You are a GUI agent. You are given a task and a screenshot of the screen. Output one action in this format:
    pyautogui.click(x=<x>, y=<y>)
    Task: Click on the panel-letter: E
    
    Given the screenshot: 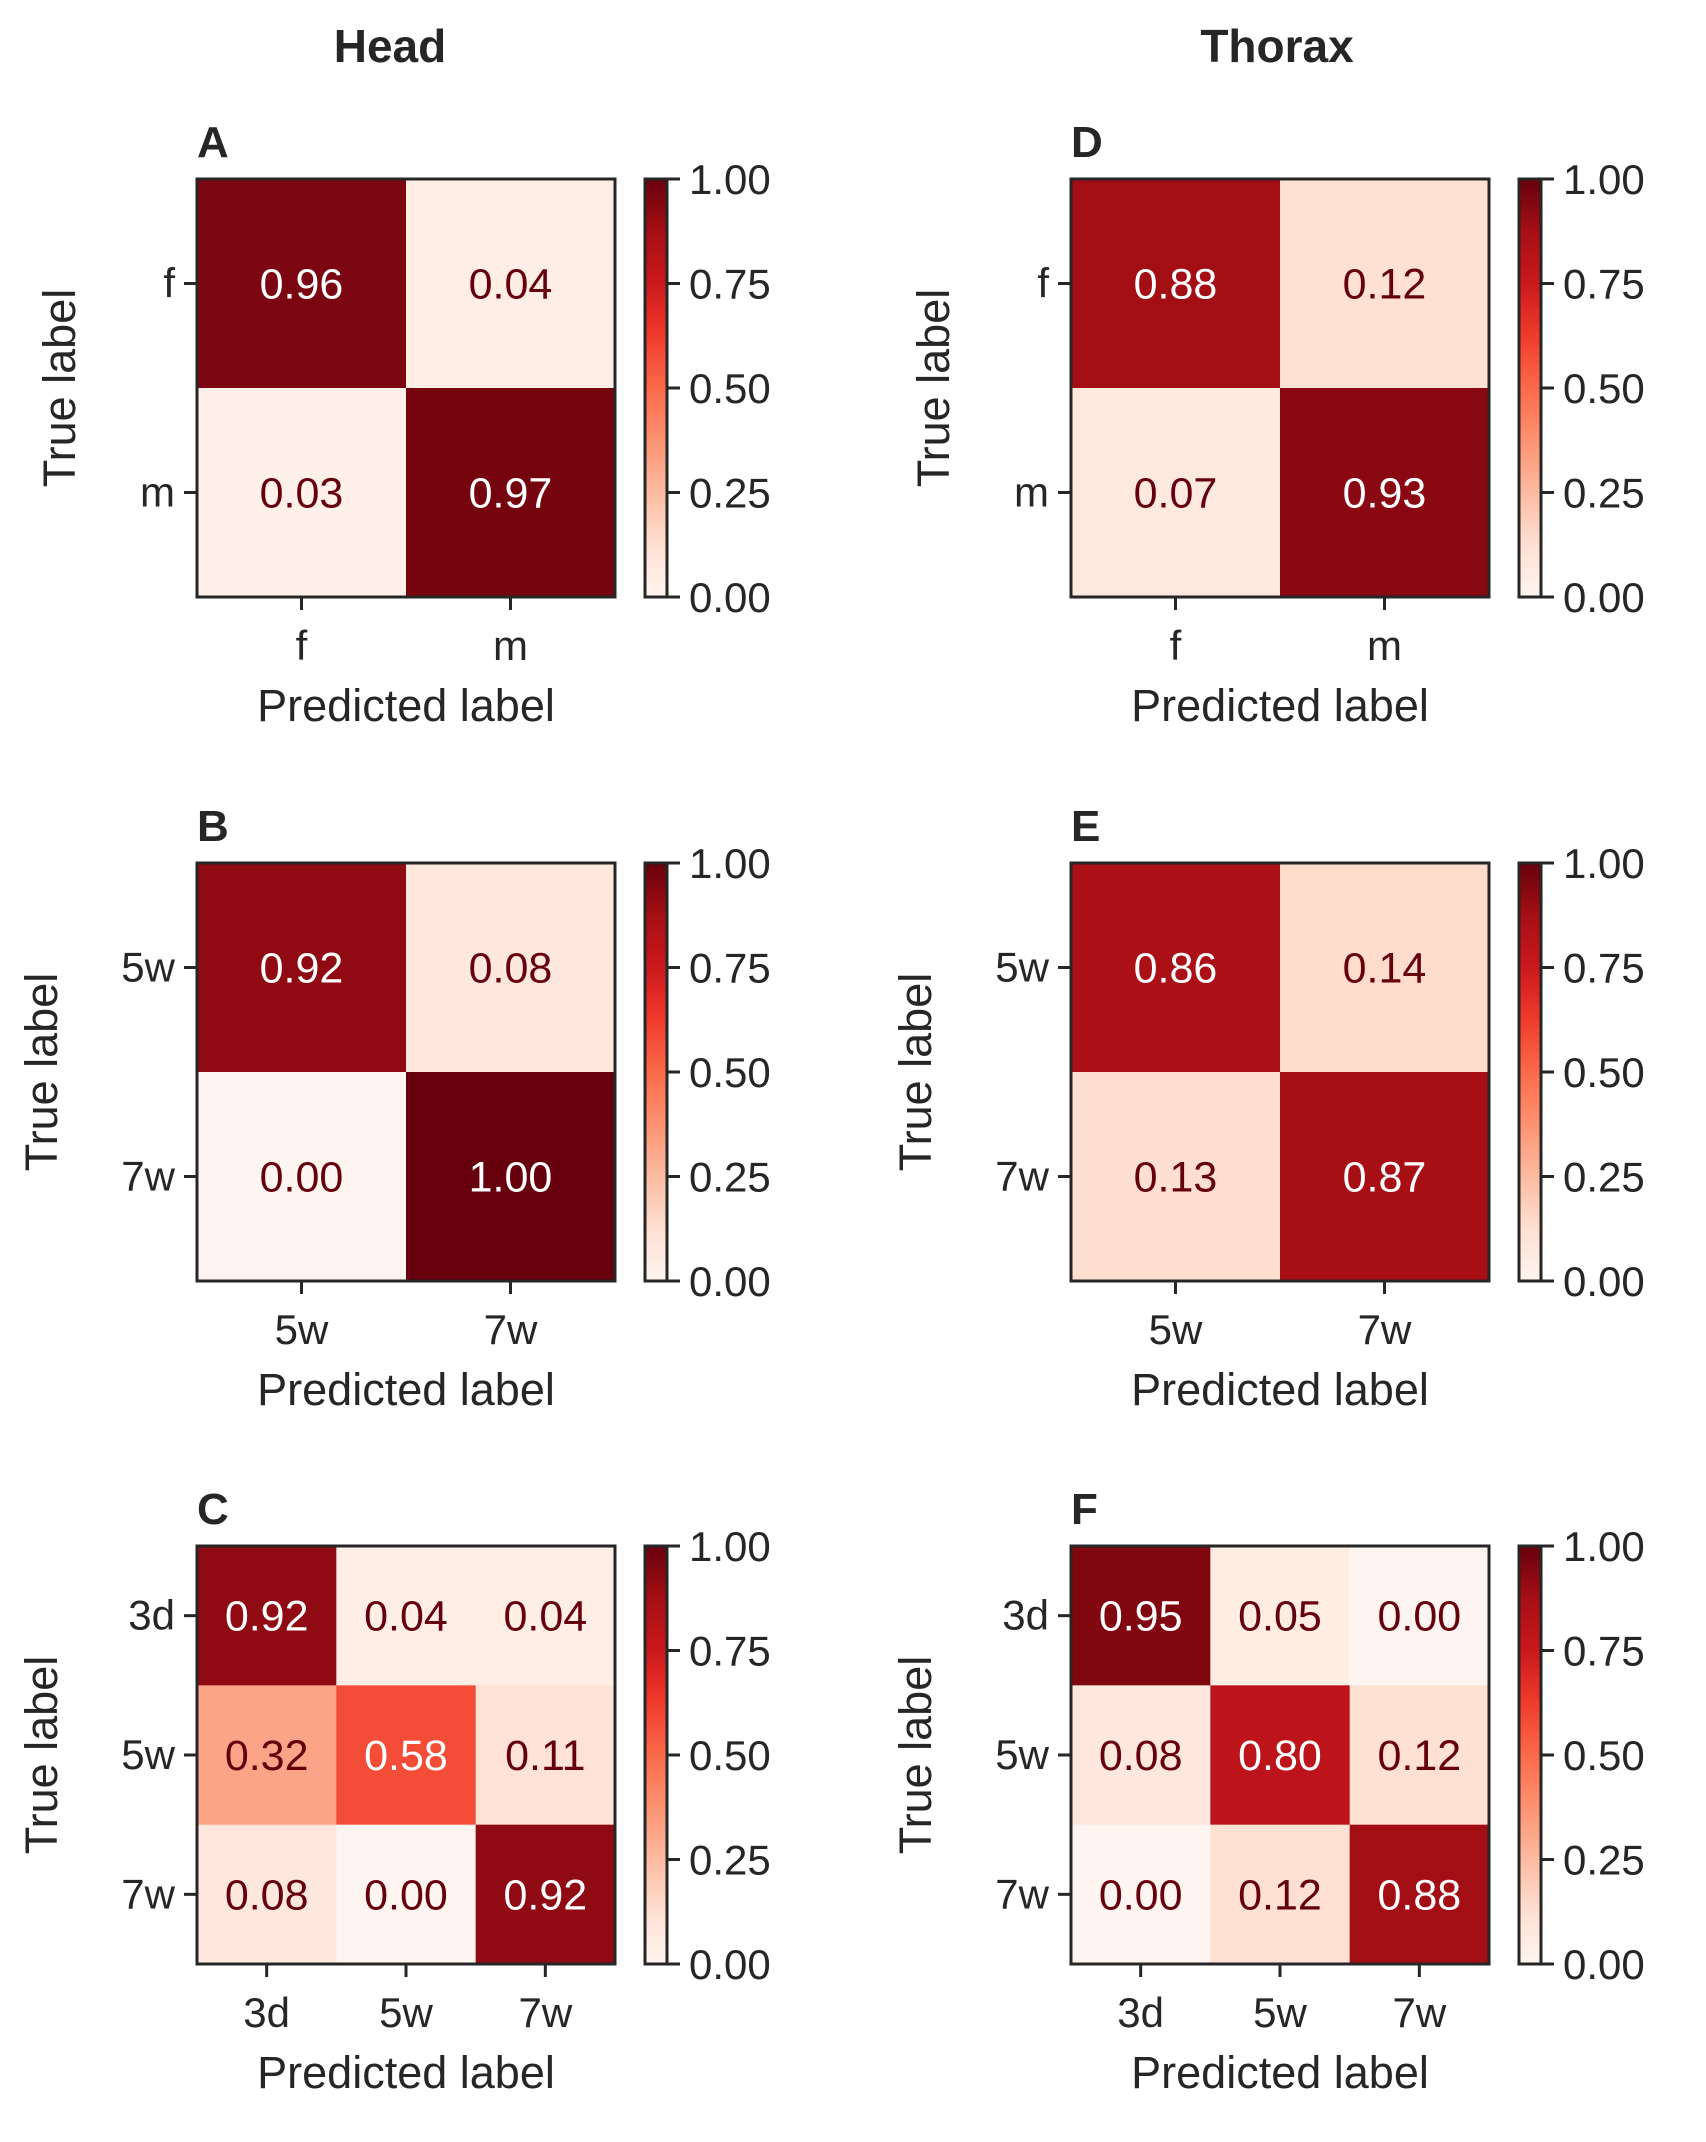 What is the action you would take?
    pyautogui.click(x=1085, y=826)
    